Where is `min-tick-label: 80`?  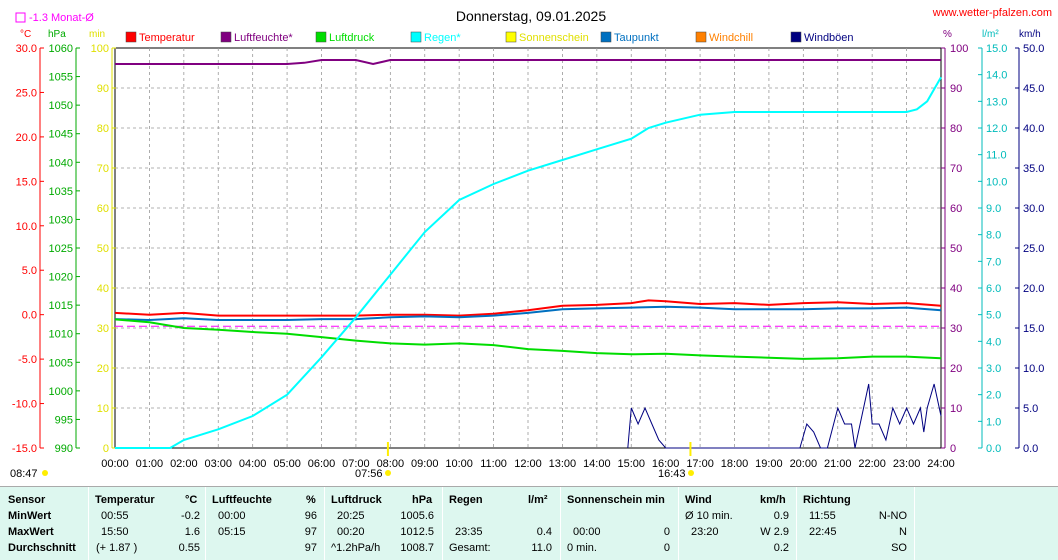
min-tick-label: 80 is located at coordinates (103, 129).